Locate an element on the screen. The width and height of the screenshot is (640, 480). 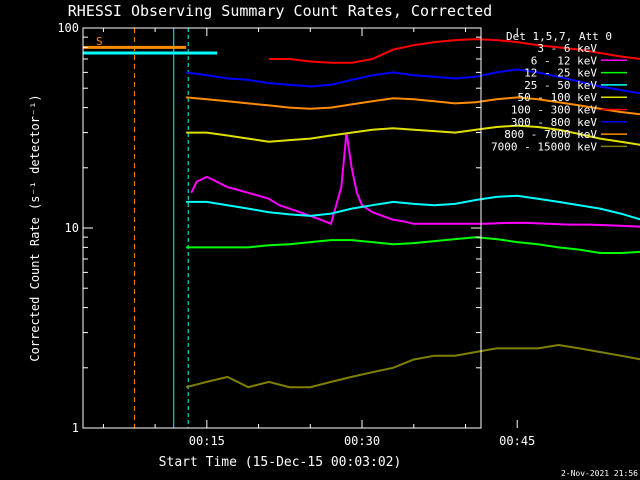
y-axis-label: Corrected Count Rate (s⁻¹ detector⁻¹) is located at coordinates (35, 227).